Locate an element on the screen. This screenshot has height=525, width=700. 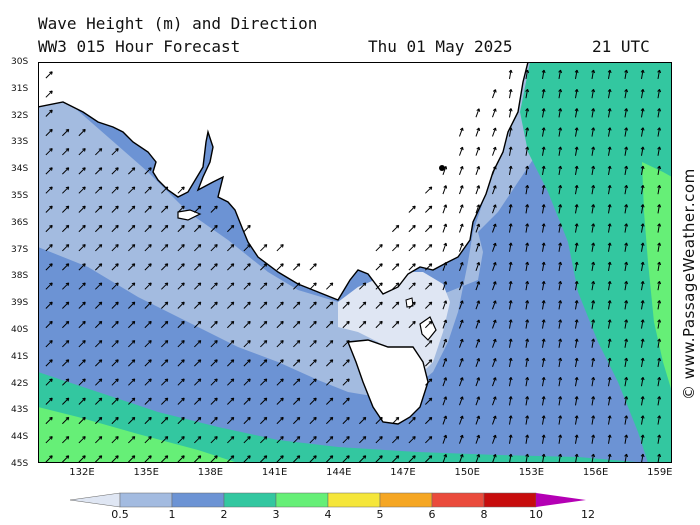
legend-label: 0.5 is located at coordinates (120, 514).